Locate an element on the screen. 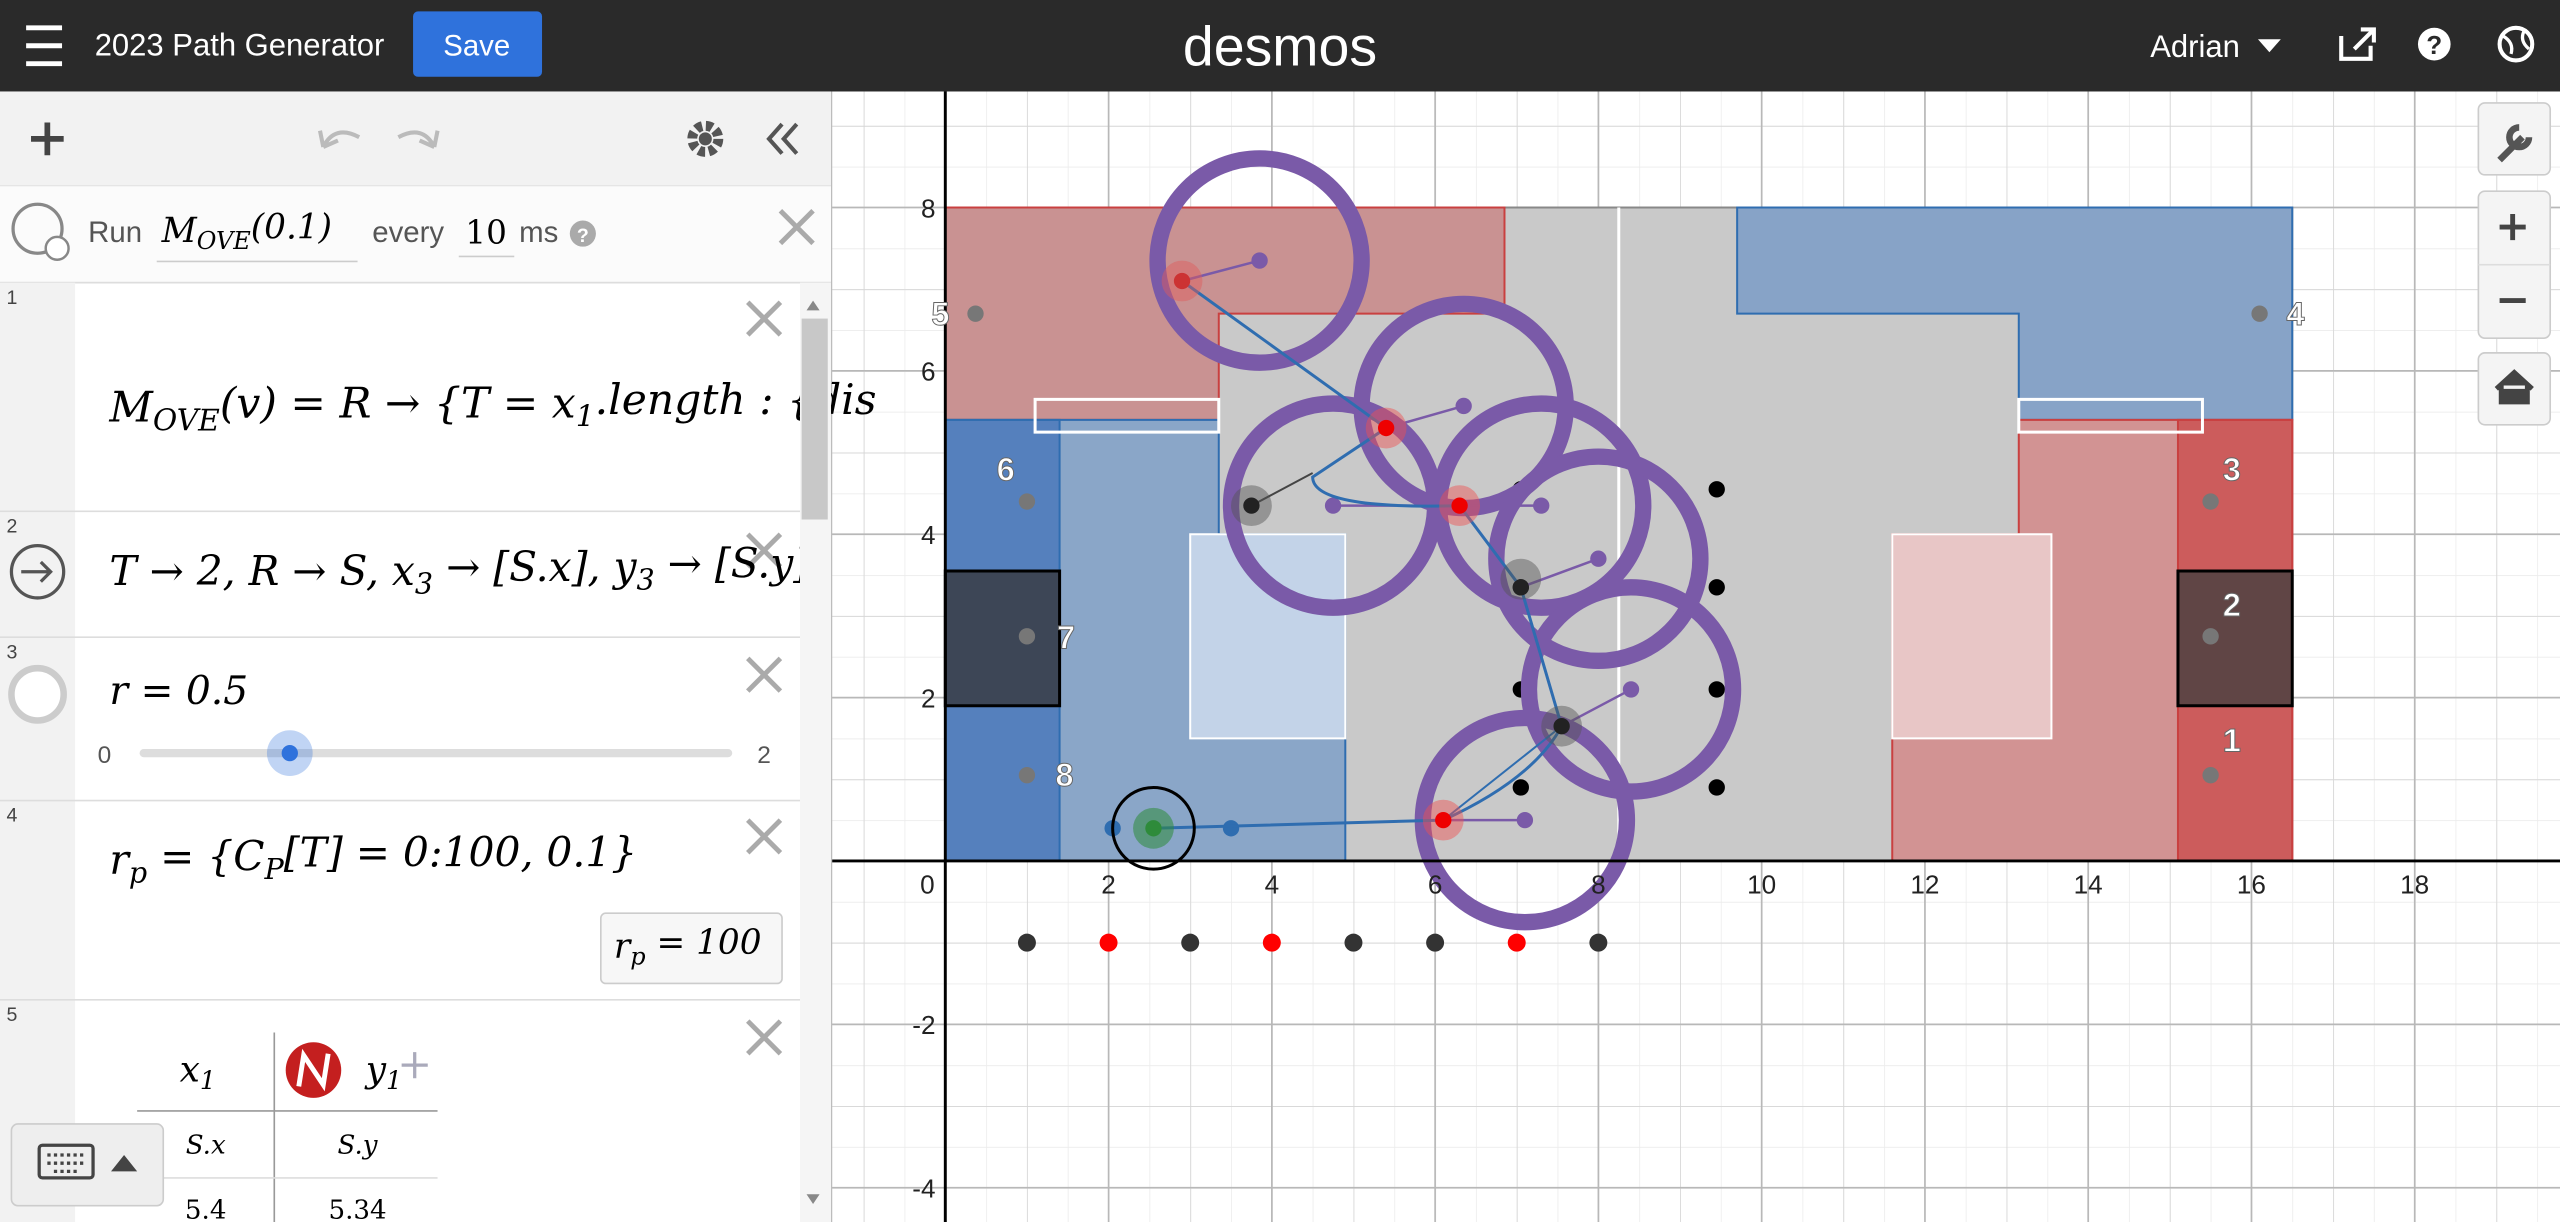  slider-min: 0 is located at coordinates (105, 755).